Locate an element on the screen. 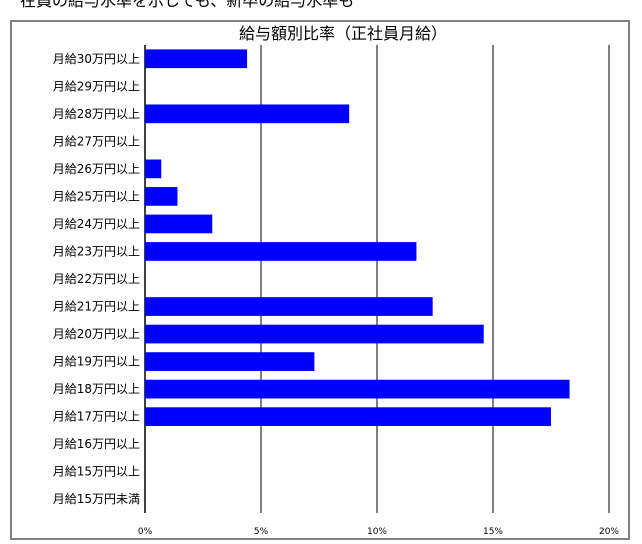 The image size is (642, 544). category-label-0: 月給30万円以上 is located at coordinates (96, 59).